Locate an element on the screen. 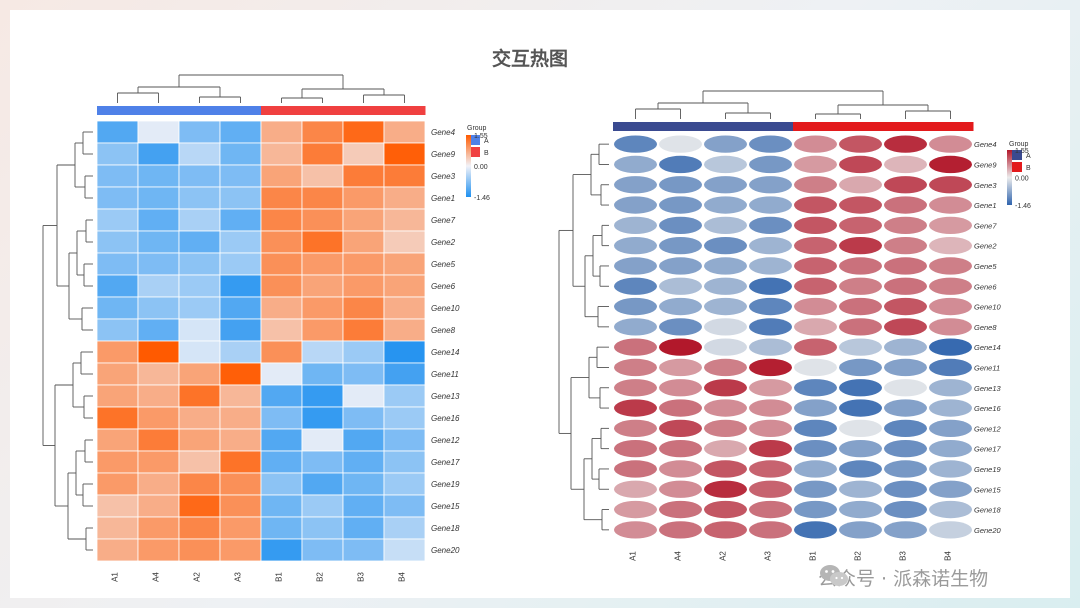 This screenshot has height=608, width=1080. legend-swatch-b is located at coordinates (1016, 167).